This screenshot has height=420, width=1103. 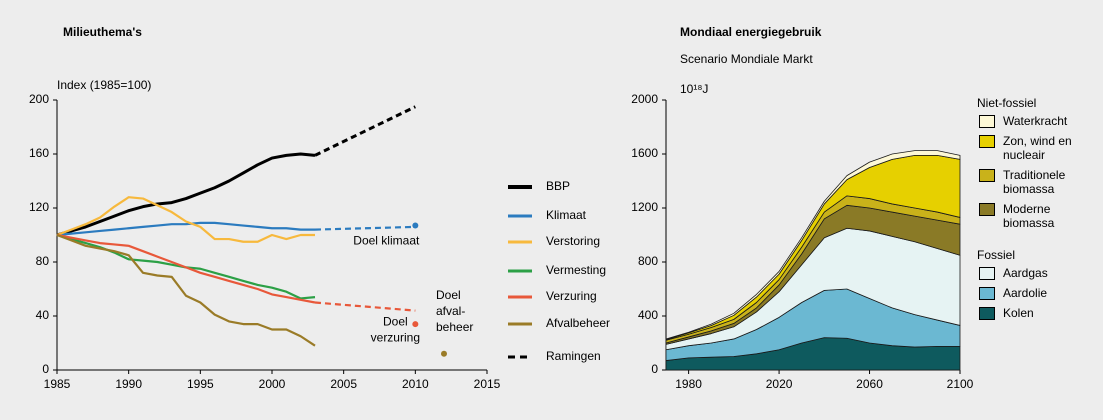 I want to click on legend-label: Aardgas, so click(x=1025, y=273).